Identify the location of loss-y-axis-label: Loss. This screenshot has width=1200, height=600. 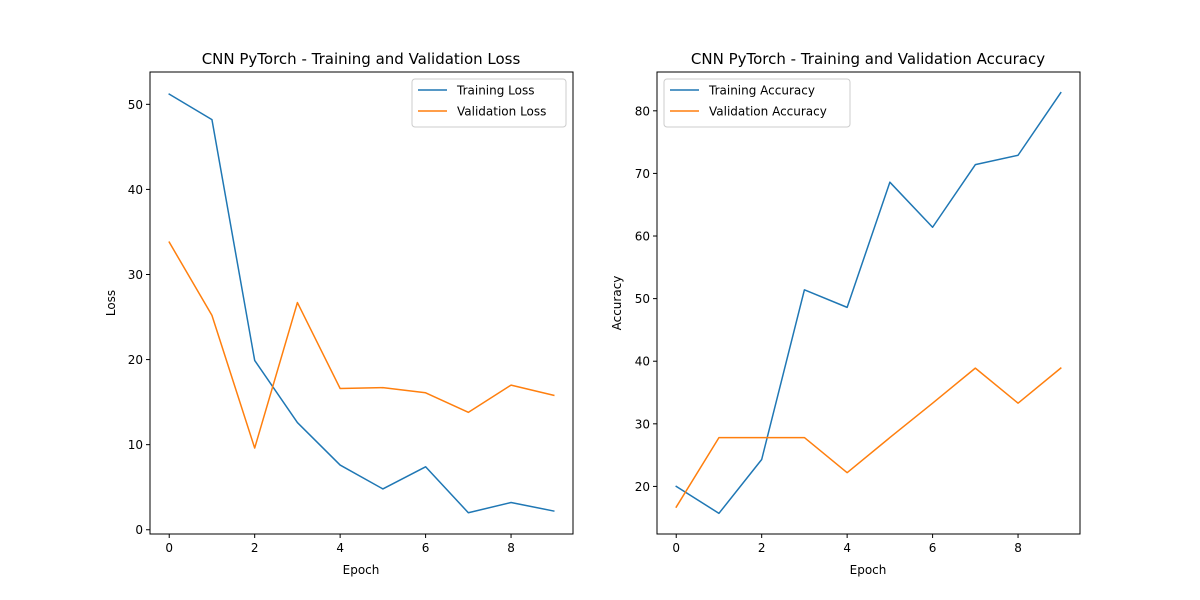
(111, 303).